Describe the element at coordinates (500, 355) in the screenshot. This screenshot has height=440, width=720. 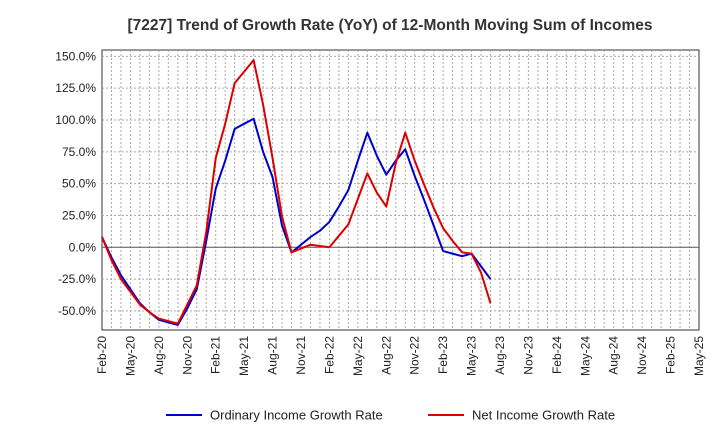
I see `x-tick-label: Aug-23` at that location.